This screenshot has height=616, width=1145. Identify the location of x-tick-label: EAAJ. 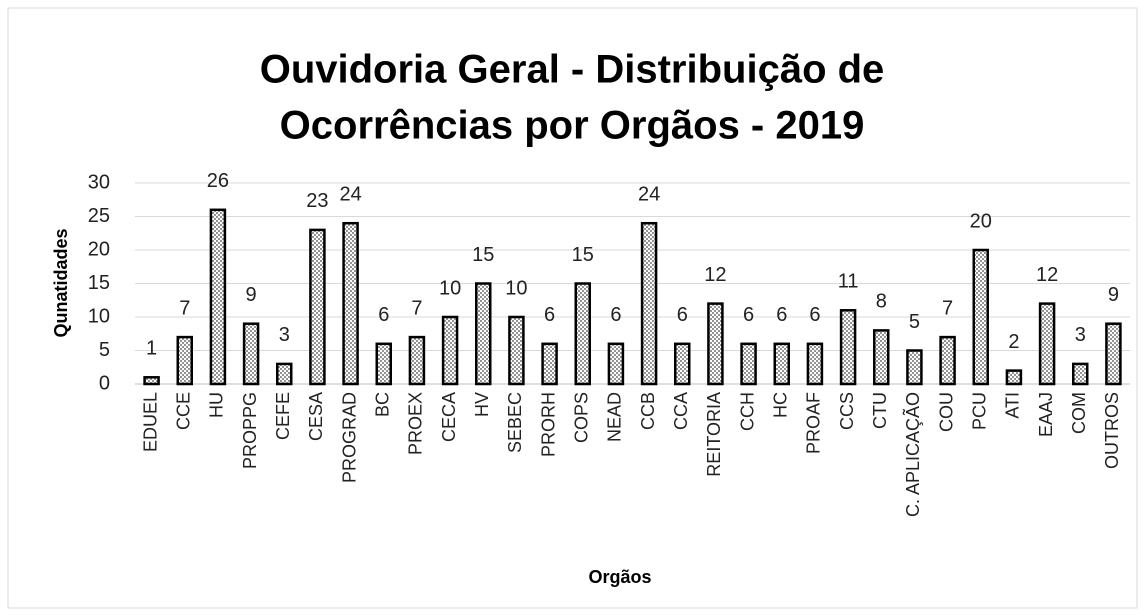
(1046, 414).